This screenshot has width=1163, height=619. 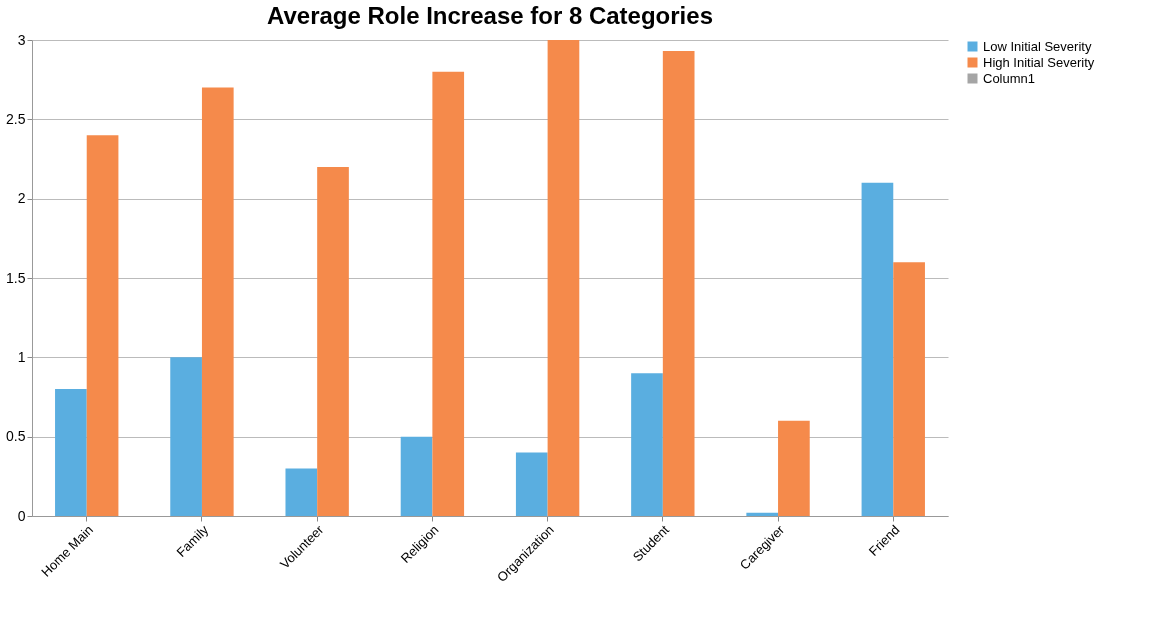 I want to click on y-tick-label: 3, so click(x=21, y=39).